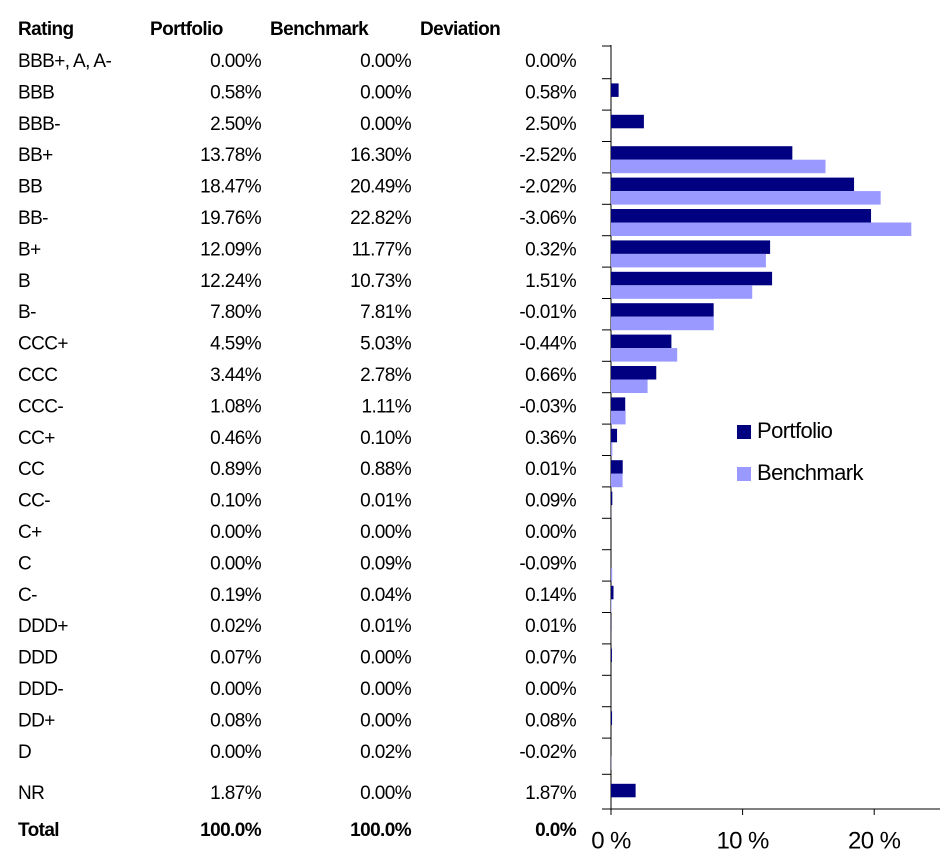 Image resolution: width=951 pixels, height=851 pixels. I want to click on deviation-value: -3.06%, so click(547, 218).